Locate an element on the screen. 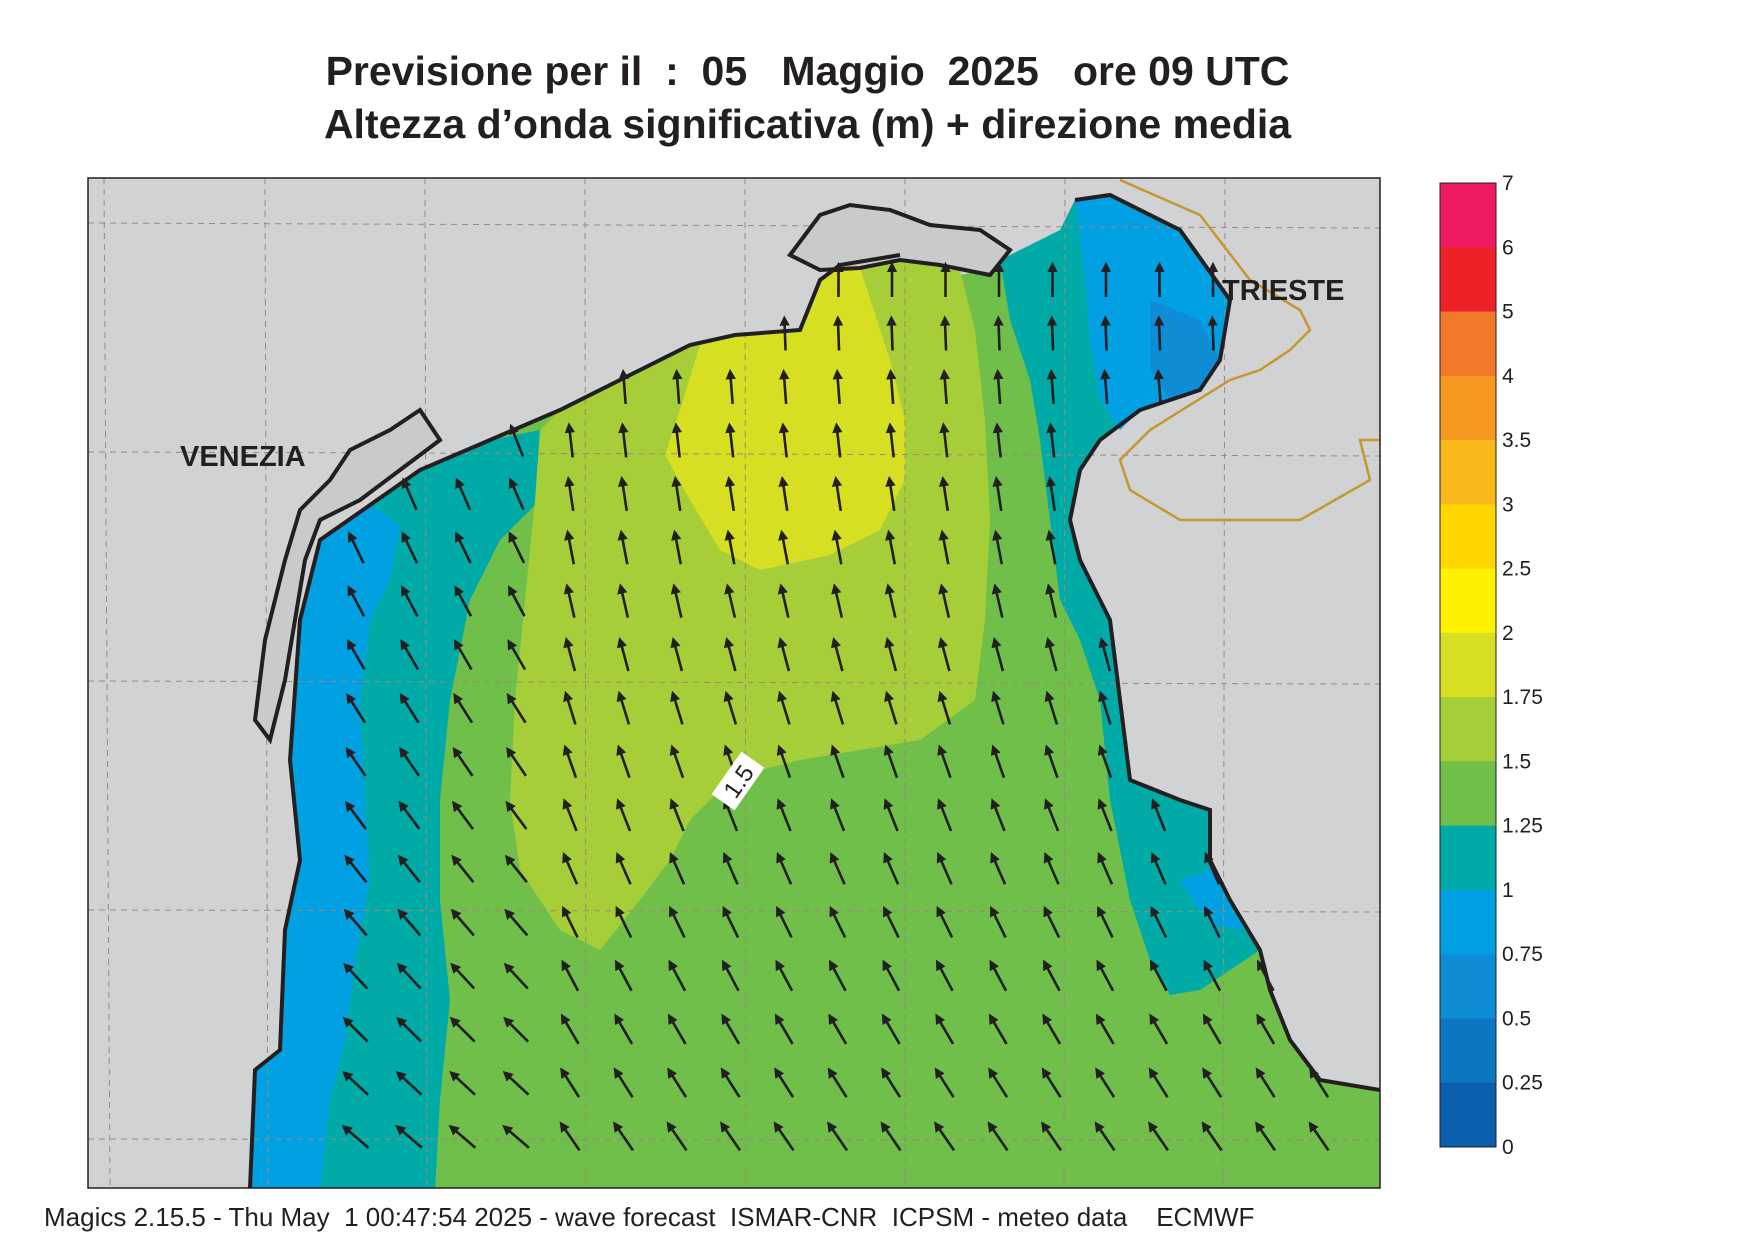 This screenshot has width=1755, height=1242. colorbar-tick-label: 2.5 is located at coordinates (1516, 569).